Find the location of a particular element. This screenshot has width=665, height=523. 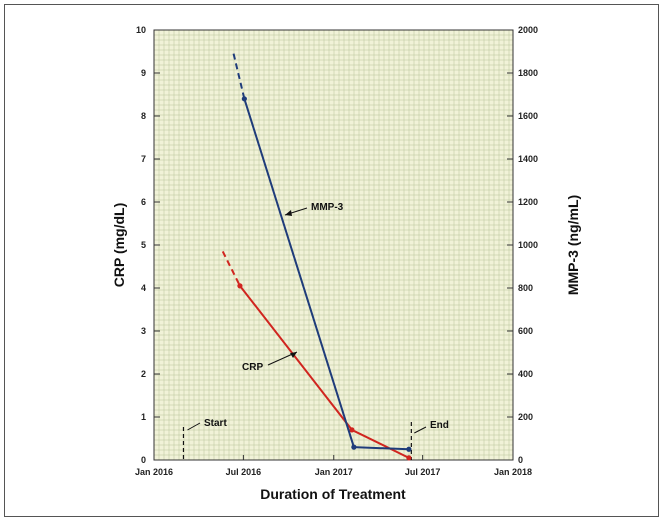

y2-tick-label: 200 is located at coordinates (525, 417).